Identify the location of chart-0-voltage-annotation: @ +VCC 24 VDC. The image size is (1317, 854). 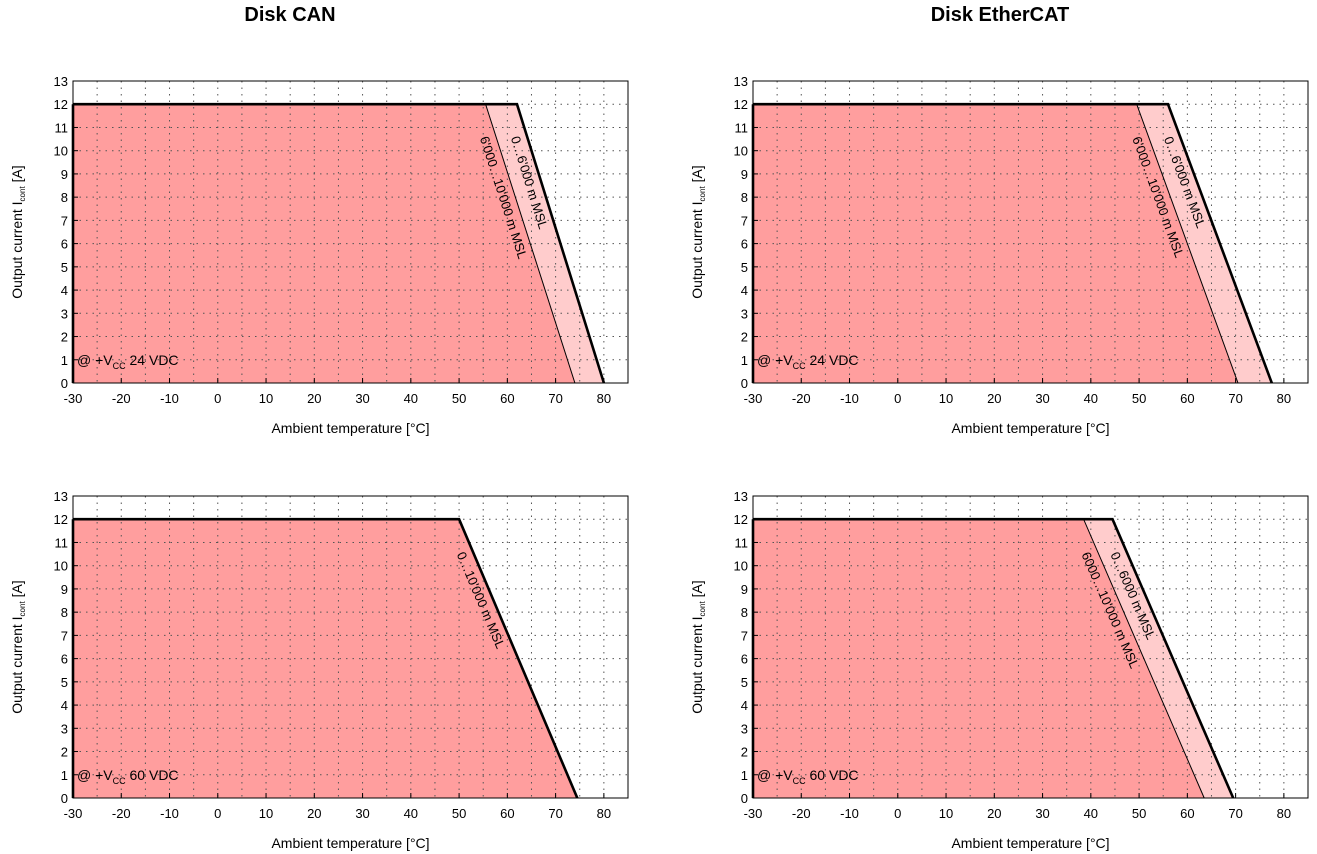
(128, 361).